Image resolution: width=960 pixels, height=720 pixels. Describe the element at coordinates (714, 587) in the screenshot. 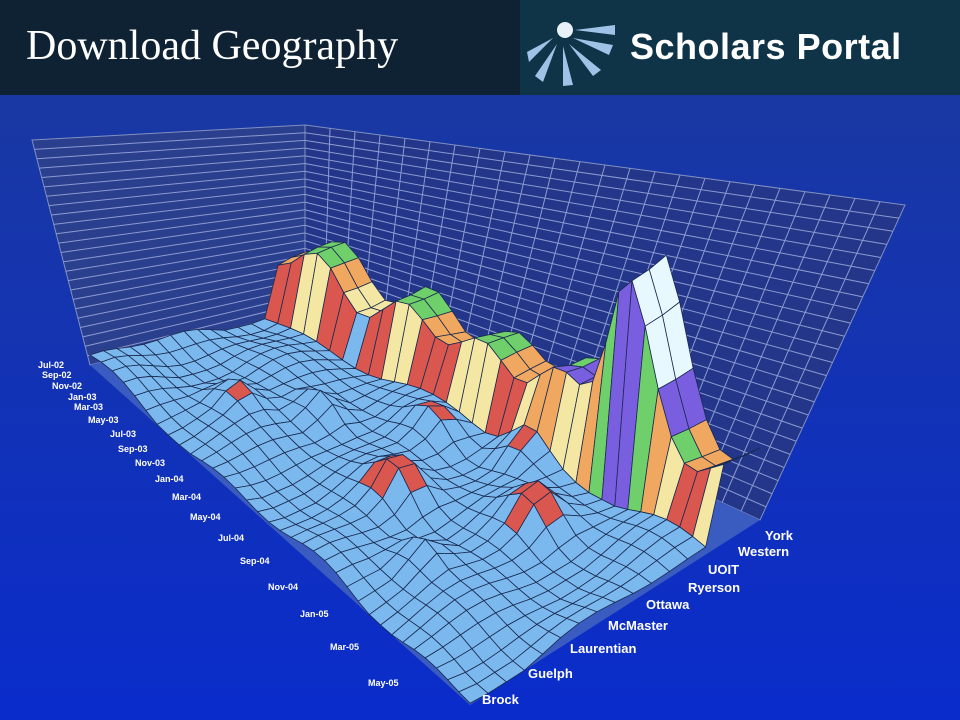

I see `university-label: Ryerson` at that location.